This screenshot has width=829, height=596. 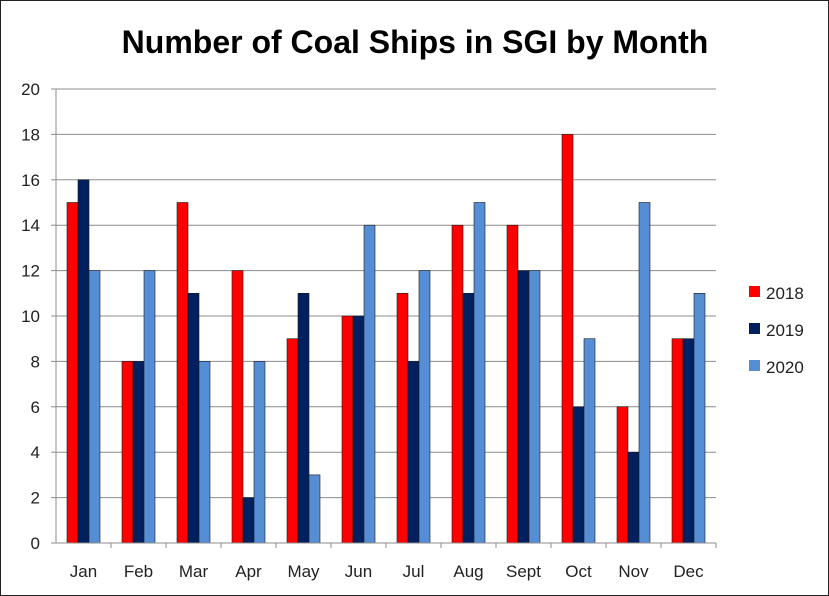 I want to click on legend-swatch-2019, so click(x=754, y=328).